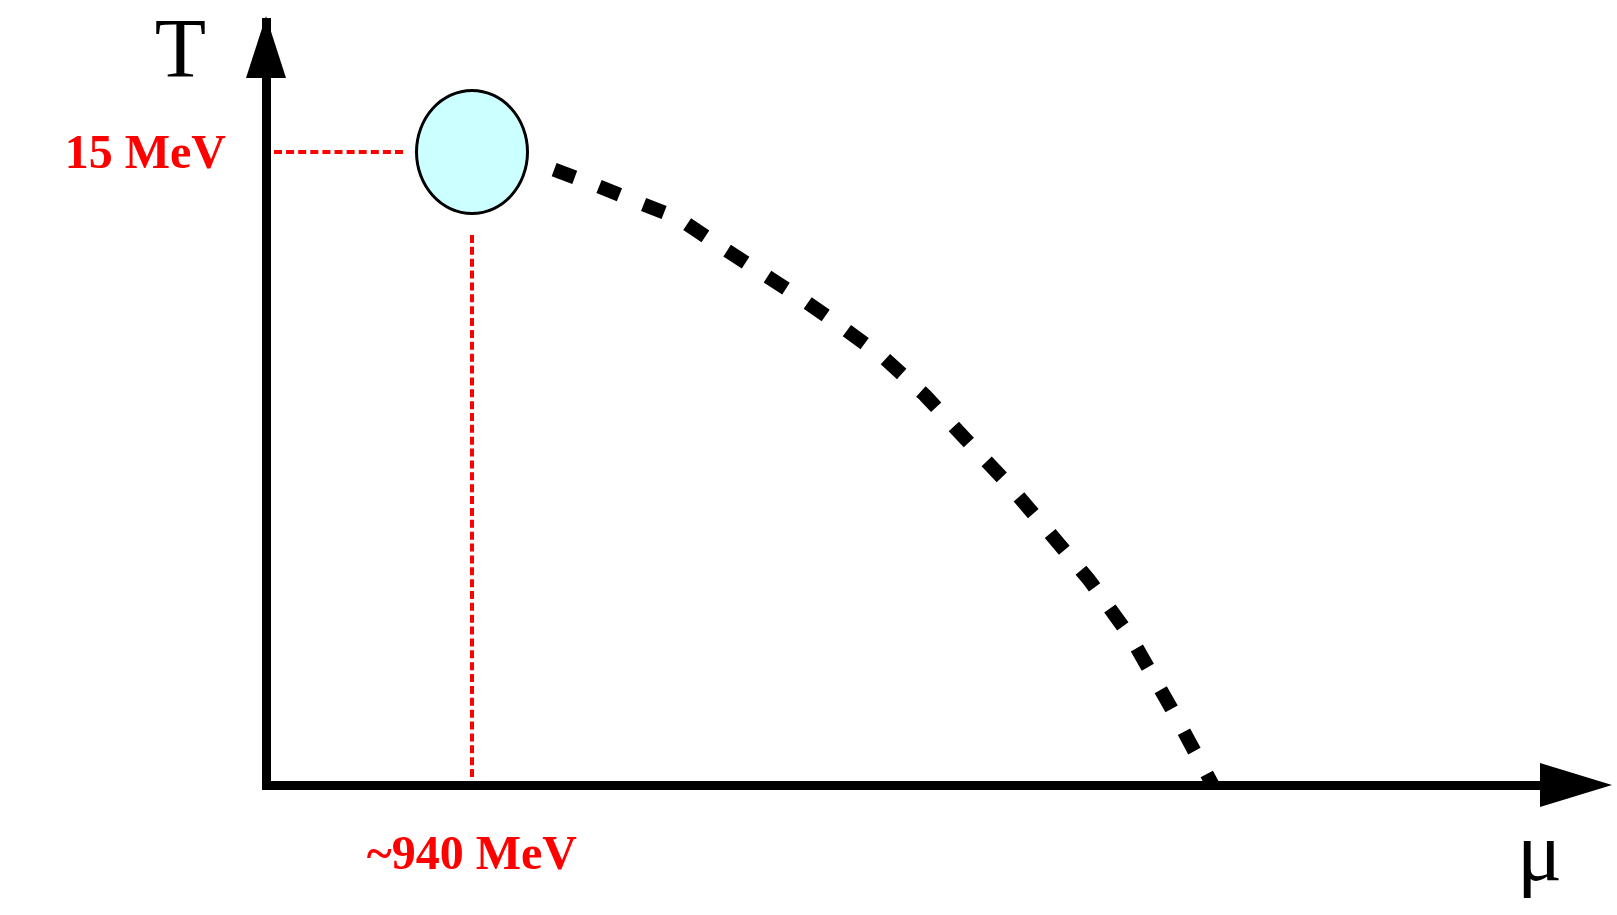 This screenshot has width=1617, height=915. What do you see at coordinates (1539, 851) in the screenshot?
I see `x-axis-title: μ` at bounding box center [1539, 851].